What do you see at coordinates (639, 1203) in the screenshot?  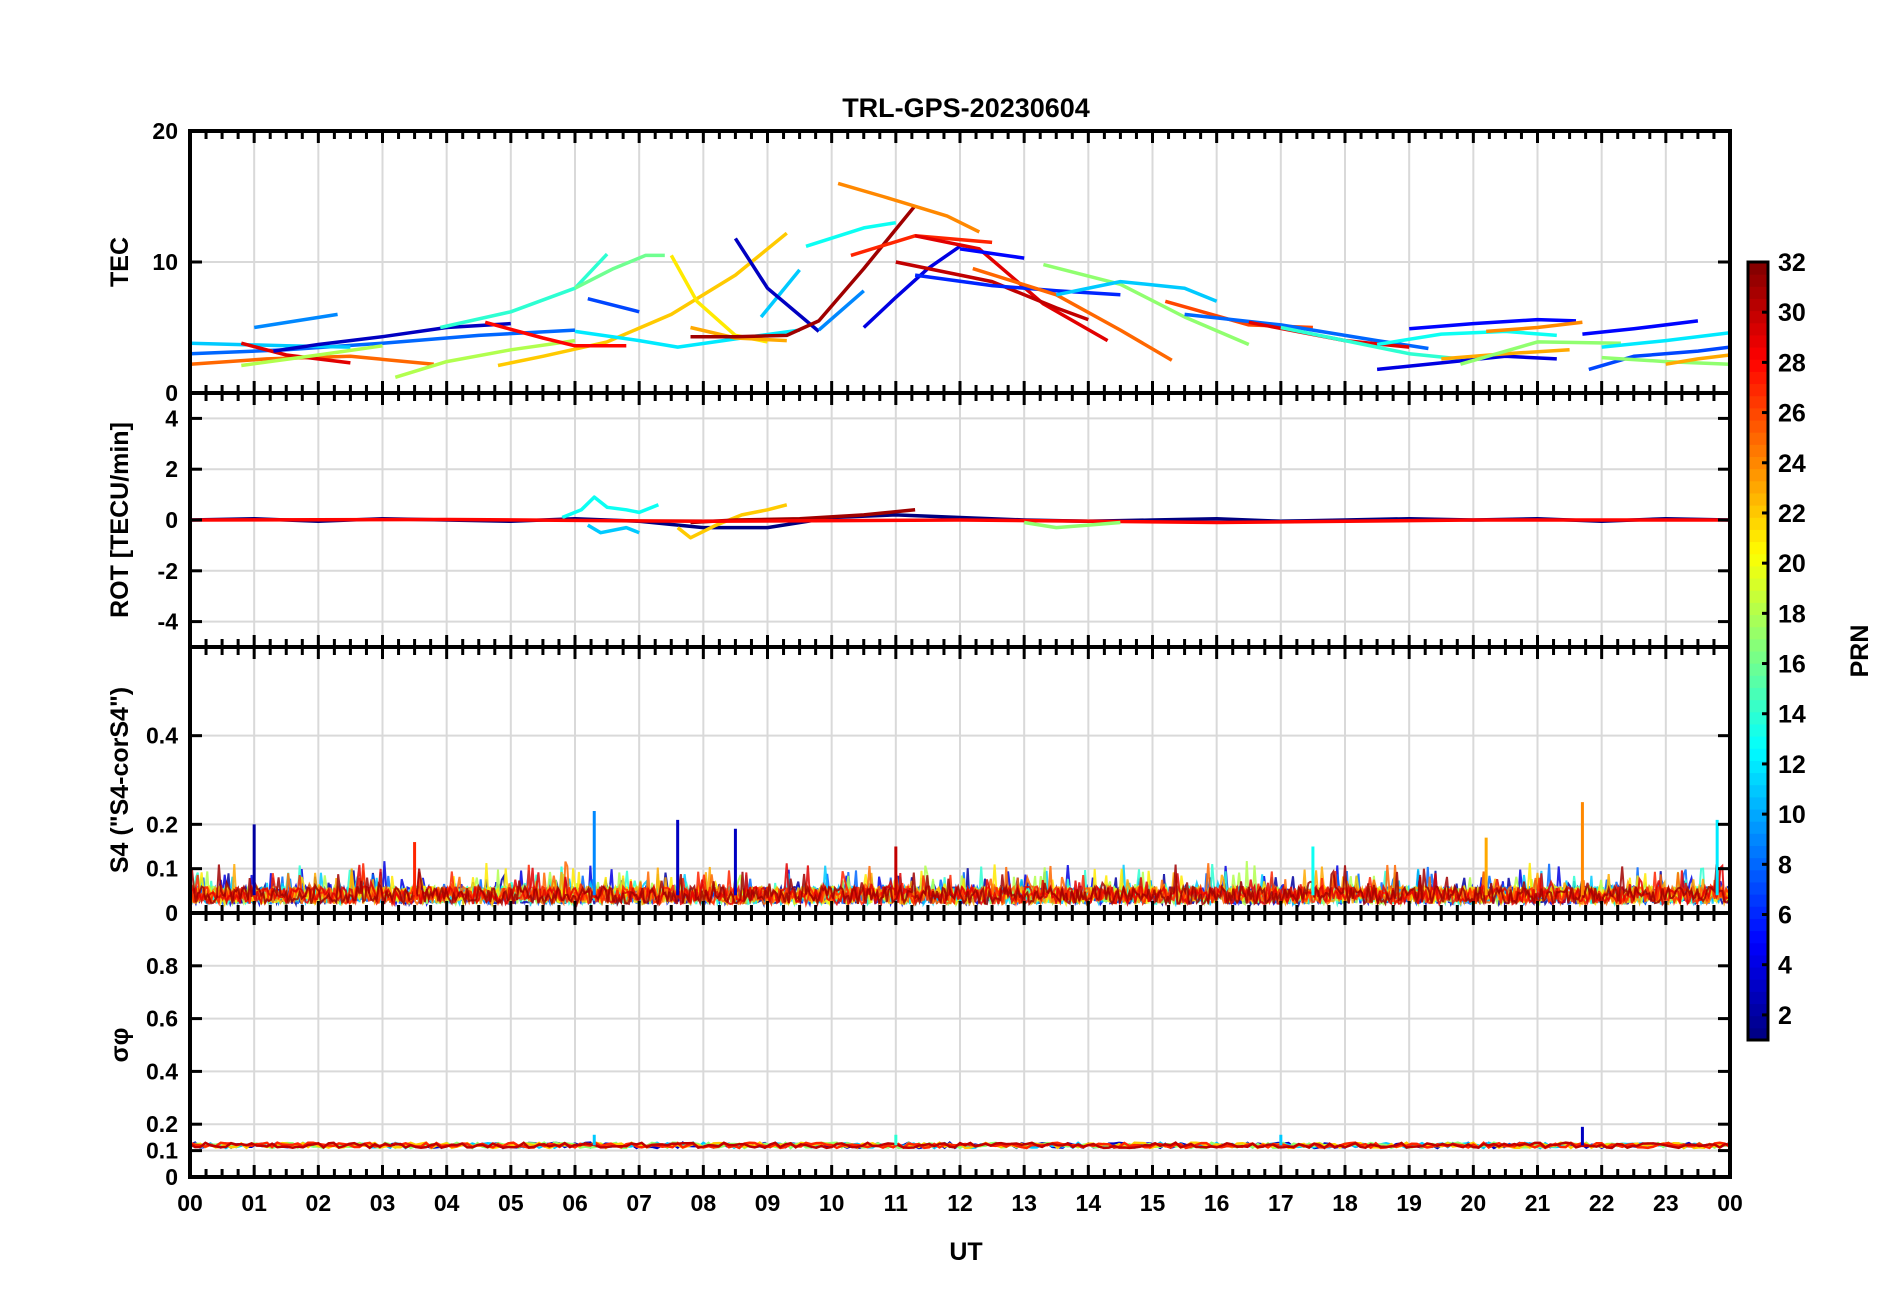 I see `x-tick-label: 07` at bounding box center [639, 1203].